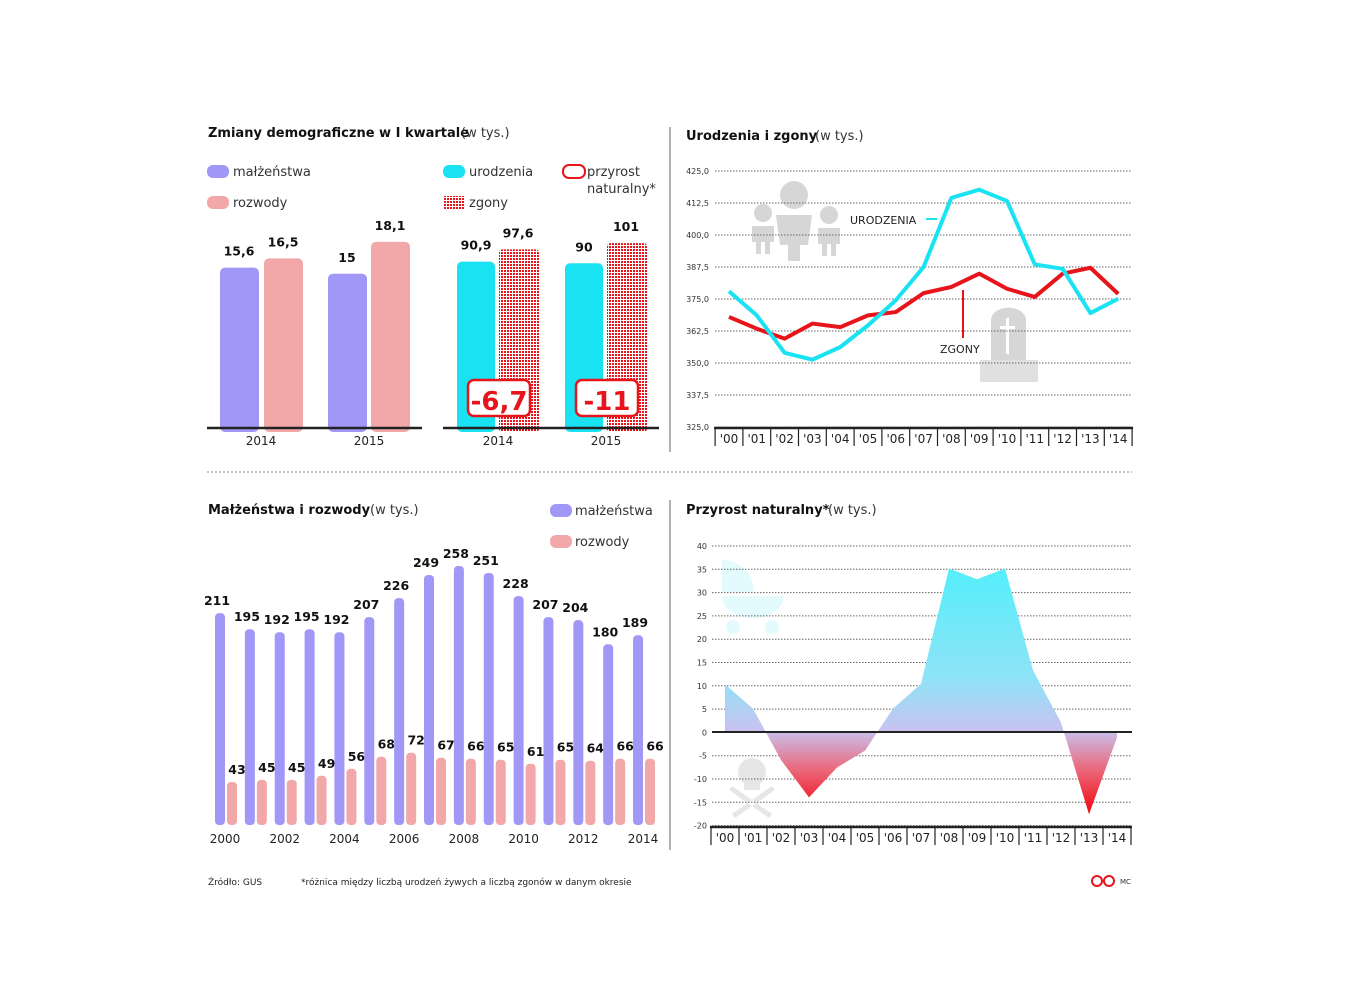  What do you see at coordinates (893, 838) in the screenshot?
I see `x-tick-label: '06` at bounding box center [893, 838].